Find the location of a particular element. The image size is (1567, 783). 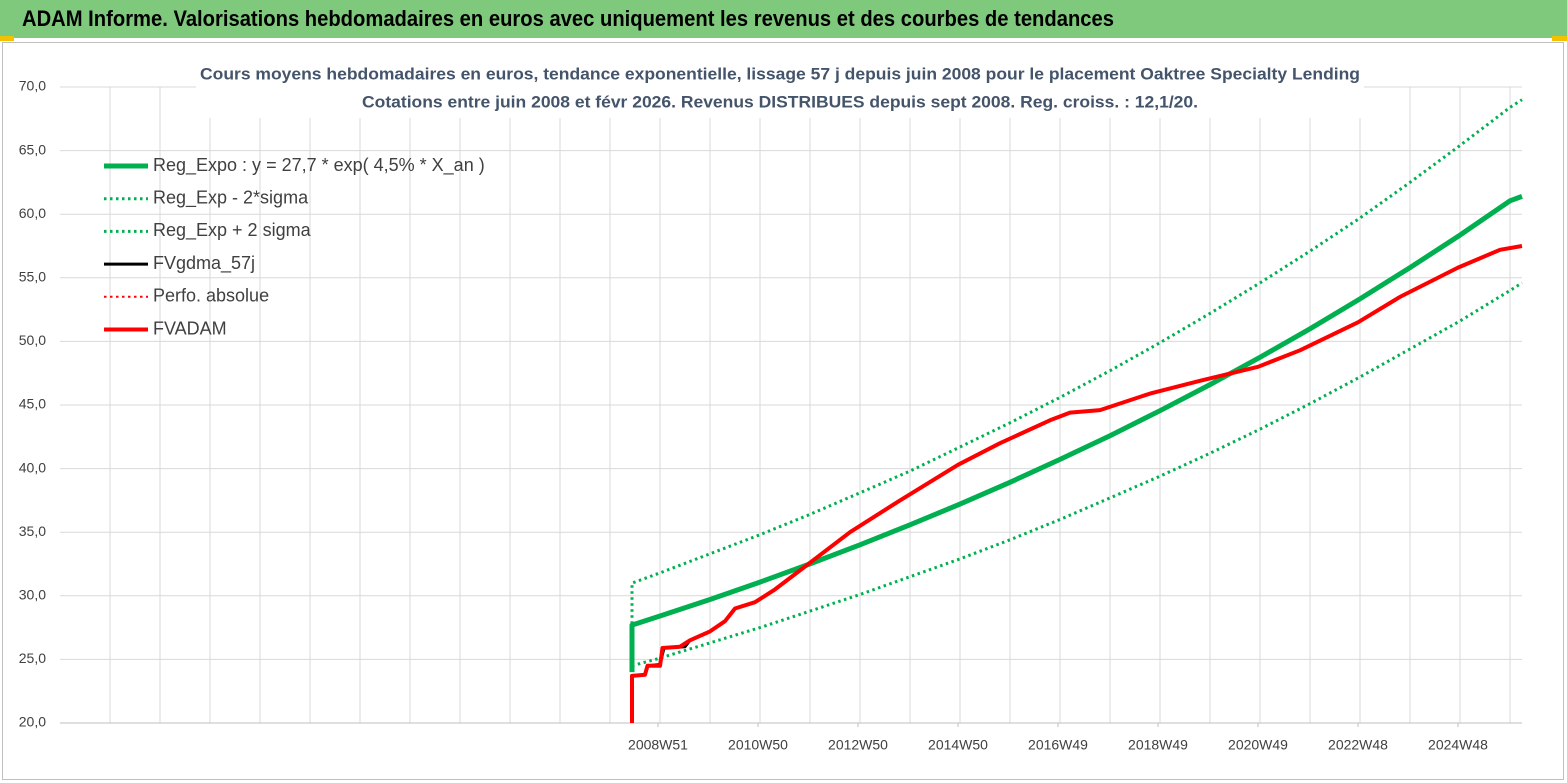

x-tick-label: 2016W49 is located at coordinates (1058, 745).